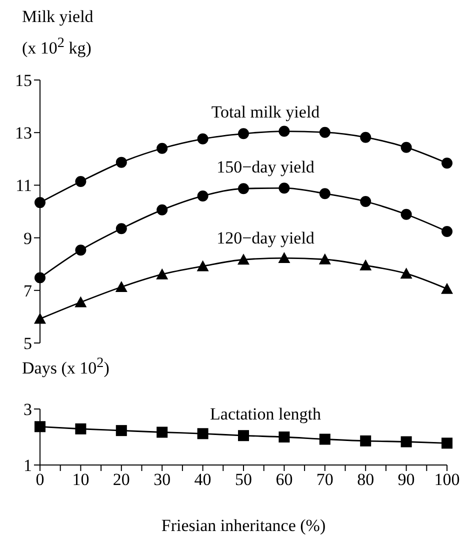 The width and height of the screenshot is (466, 536). What do you see at coordinates (28, 290) in the screenshot?
I see `y-tick-label: 7` at bounding box center [28, 290].